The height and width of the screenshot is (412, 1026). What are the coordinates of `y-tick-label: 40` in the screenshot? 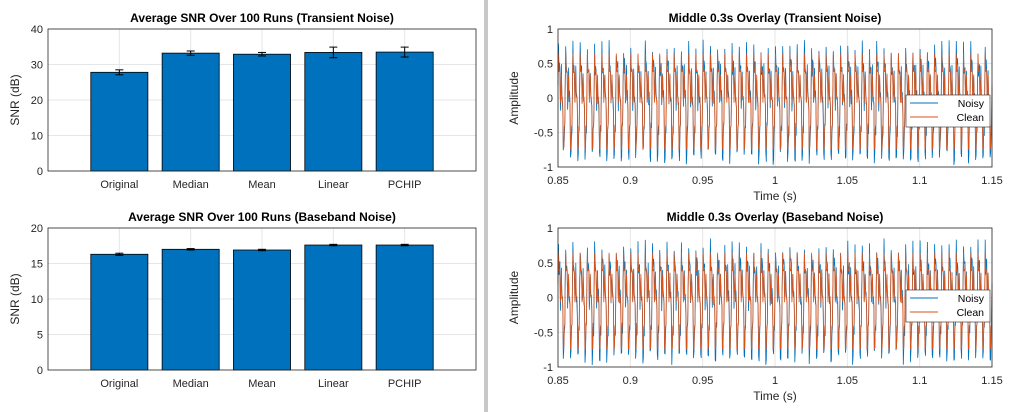 It's located at (37, 30).